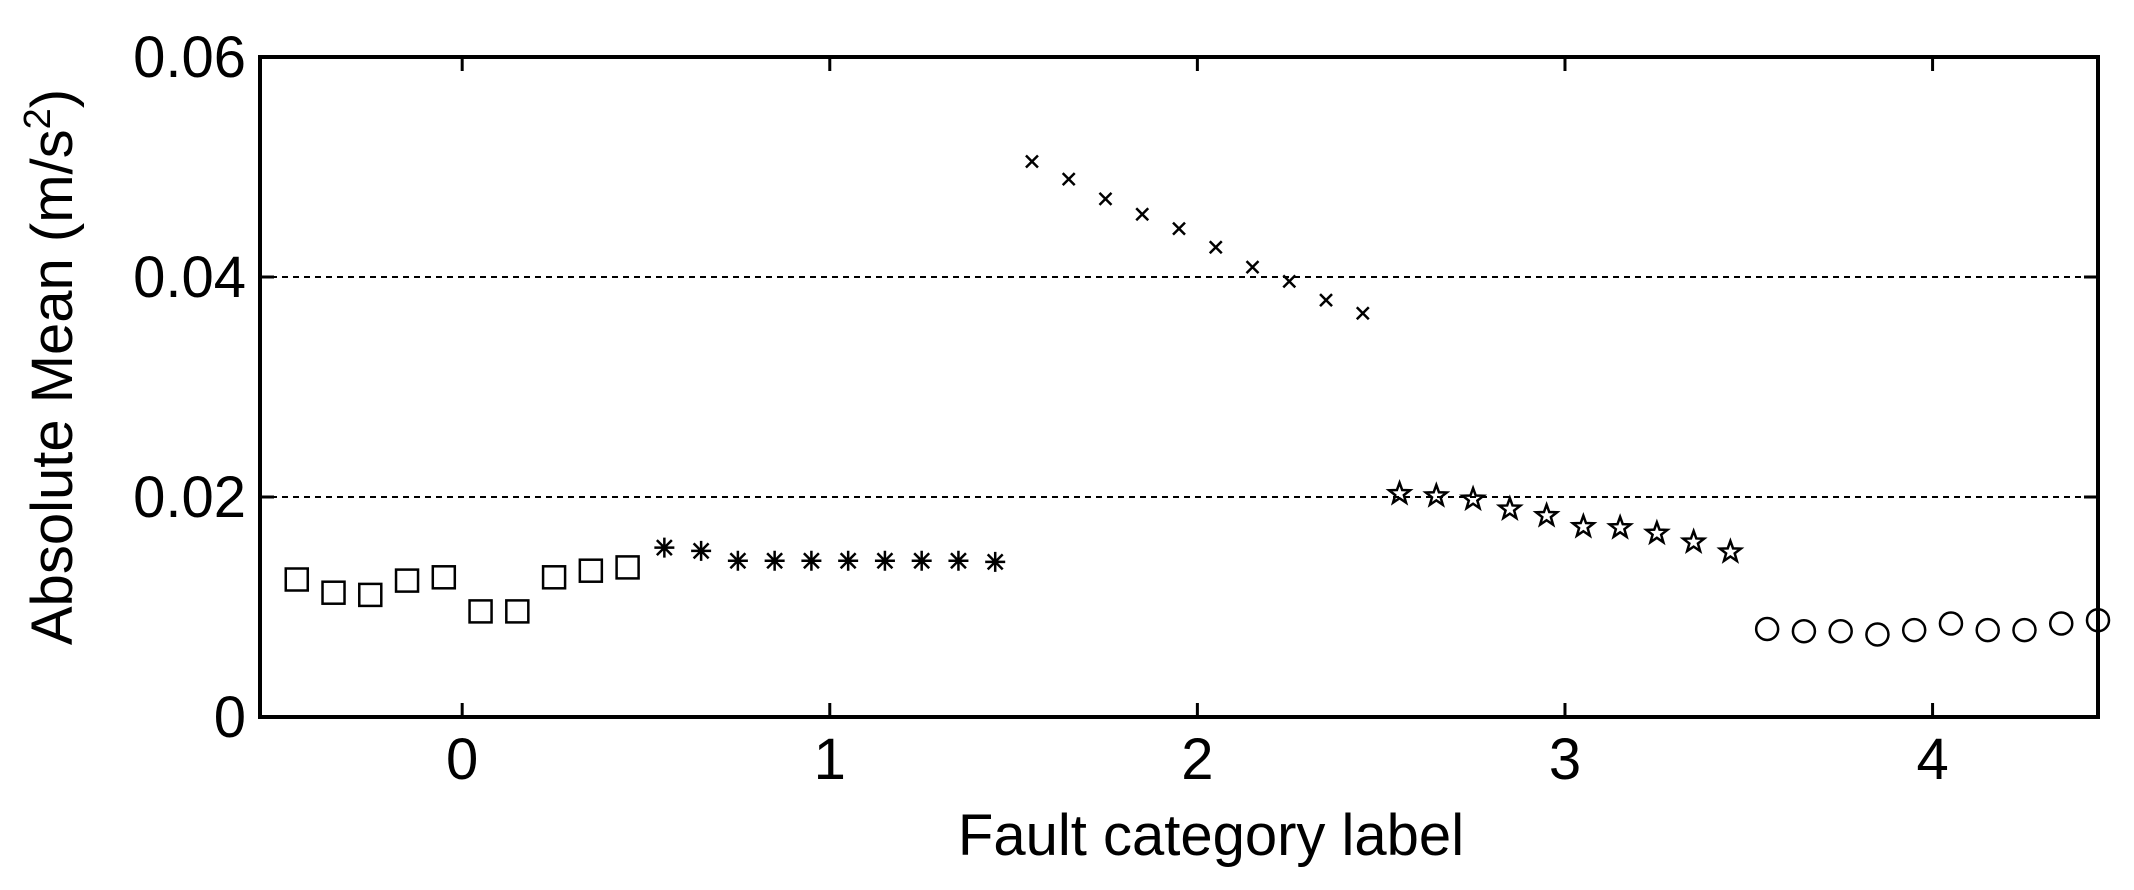 This screenshot has height=890, width=2134. What do you see at coordinates (189, 497) in the screenshot?
I see `y-tick-label: 0.02` at bounding box center [189, 497].